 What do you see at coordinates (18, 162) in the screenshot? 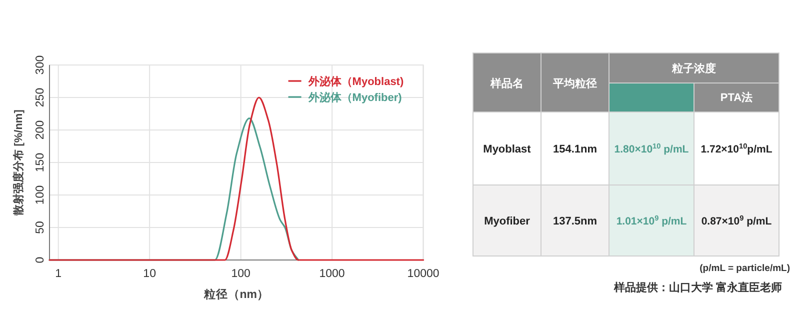
I see `y-axis-title: 散射强度分布 [%/nm]` at bounding box center [18, 162].